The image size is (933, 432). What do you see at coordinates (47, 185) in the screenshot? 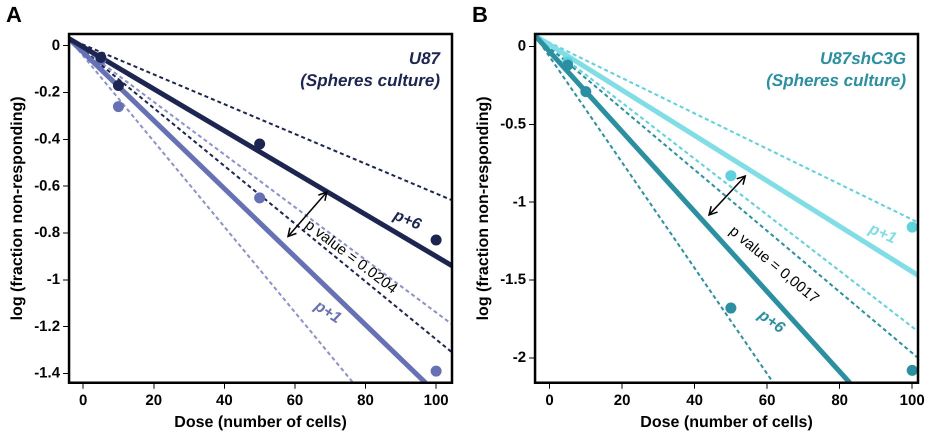
I see `y-tick-label: -0.6` at bounding box center [47, 185].